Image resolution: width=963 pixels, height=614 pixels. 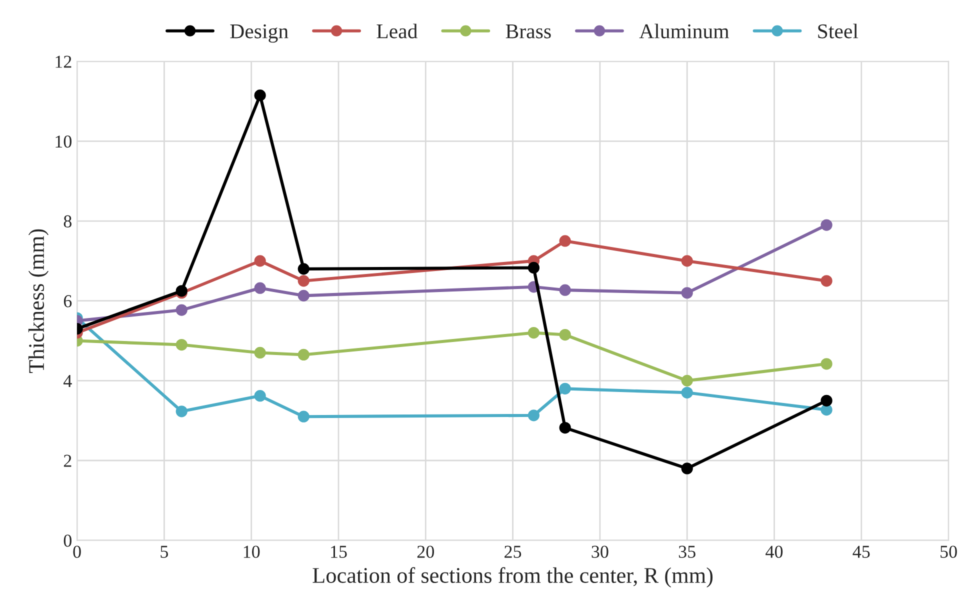 I want to click on y-tick-label: 10, so click(x=64, y=141).